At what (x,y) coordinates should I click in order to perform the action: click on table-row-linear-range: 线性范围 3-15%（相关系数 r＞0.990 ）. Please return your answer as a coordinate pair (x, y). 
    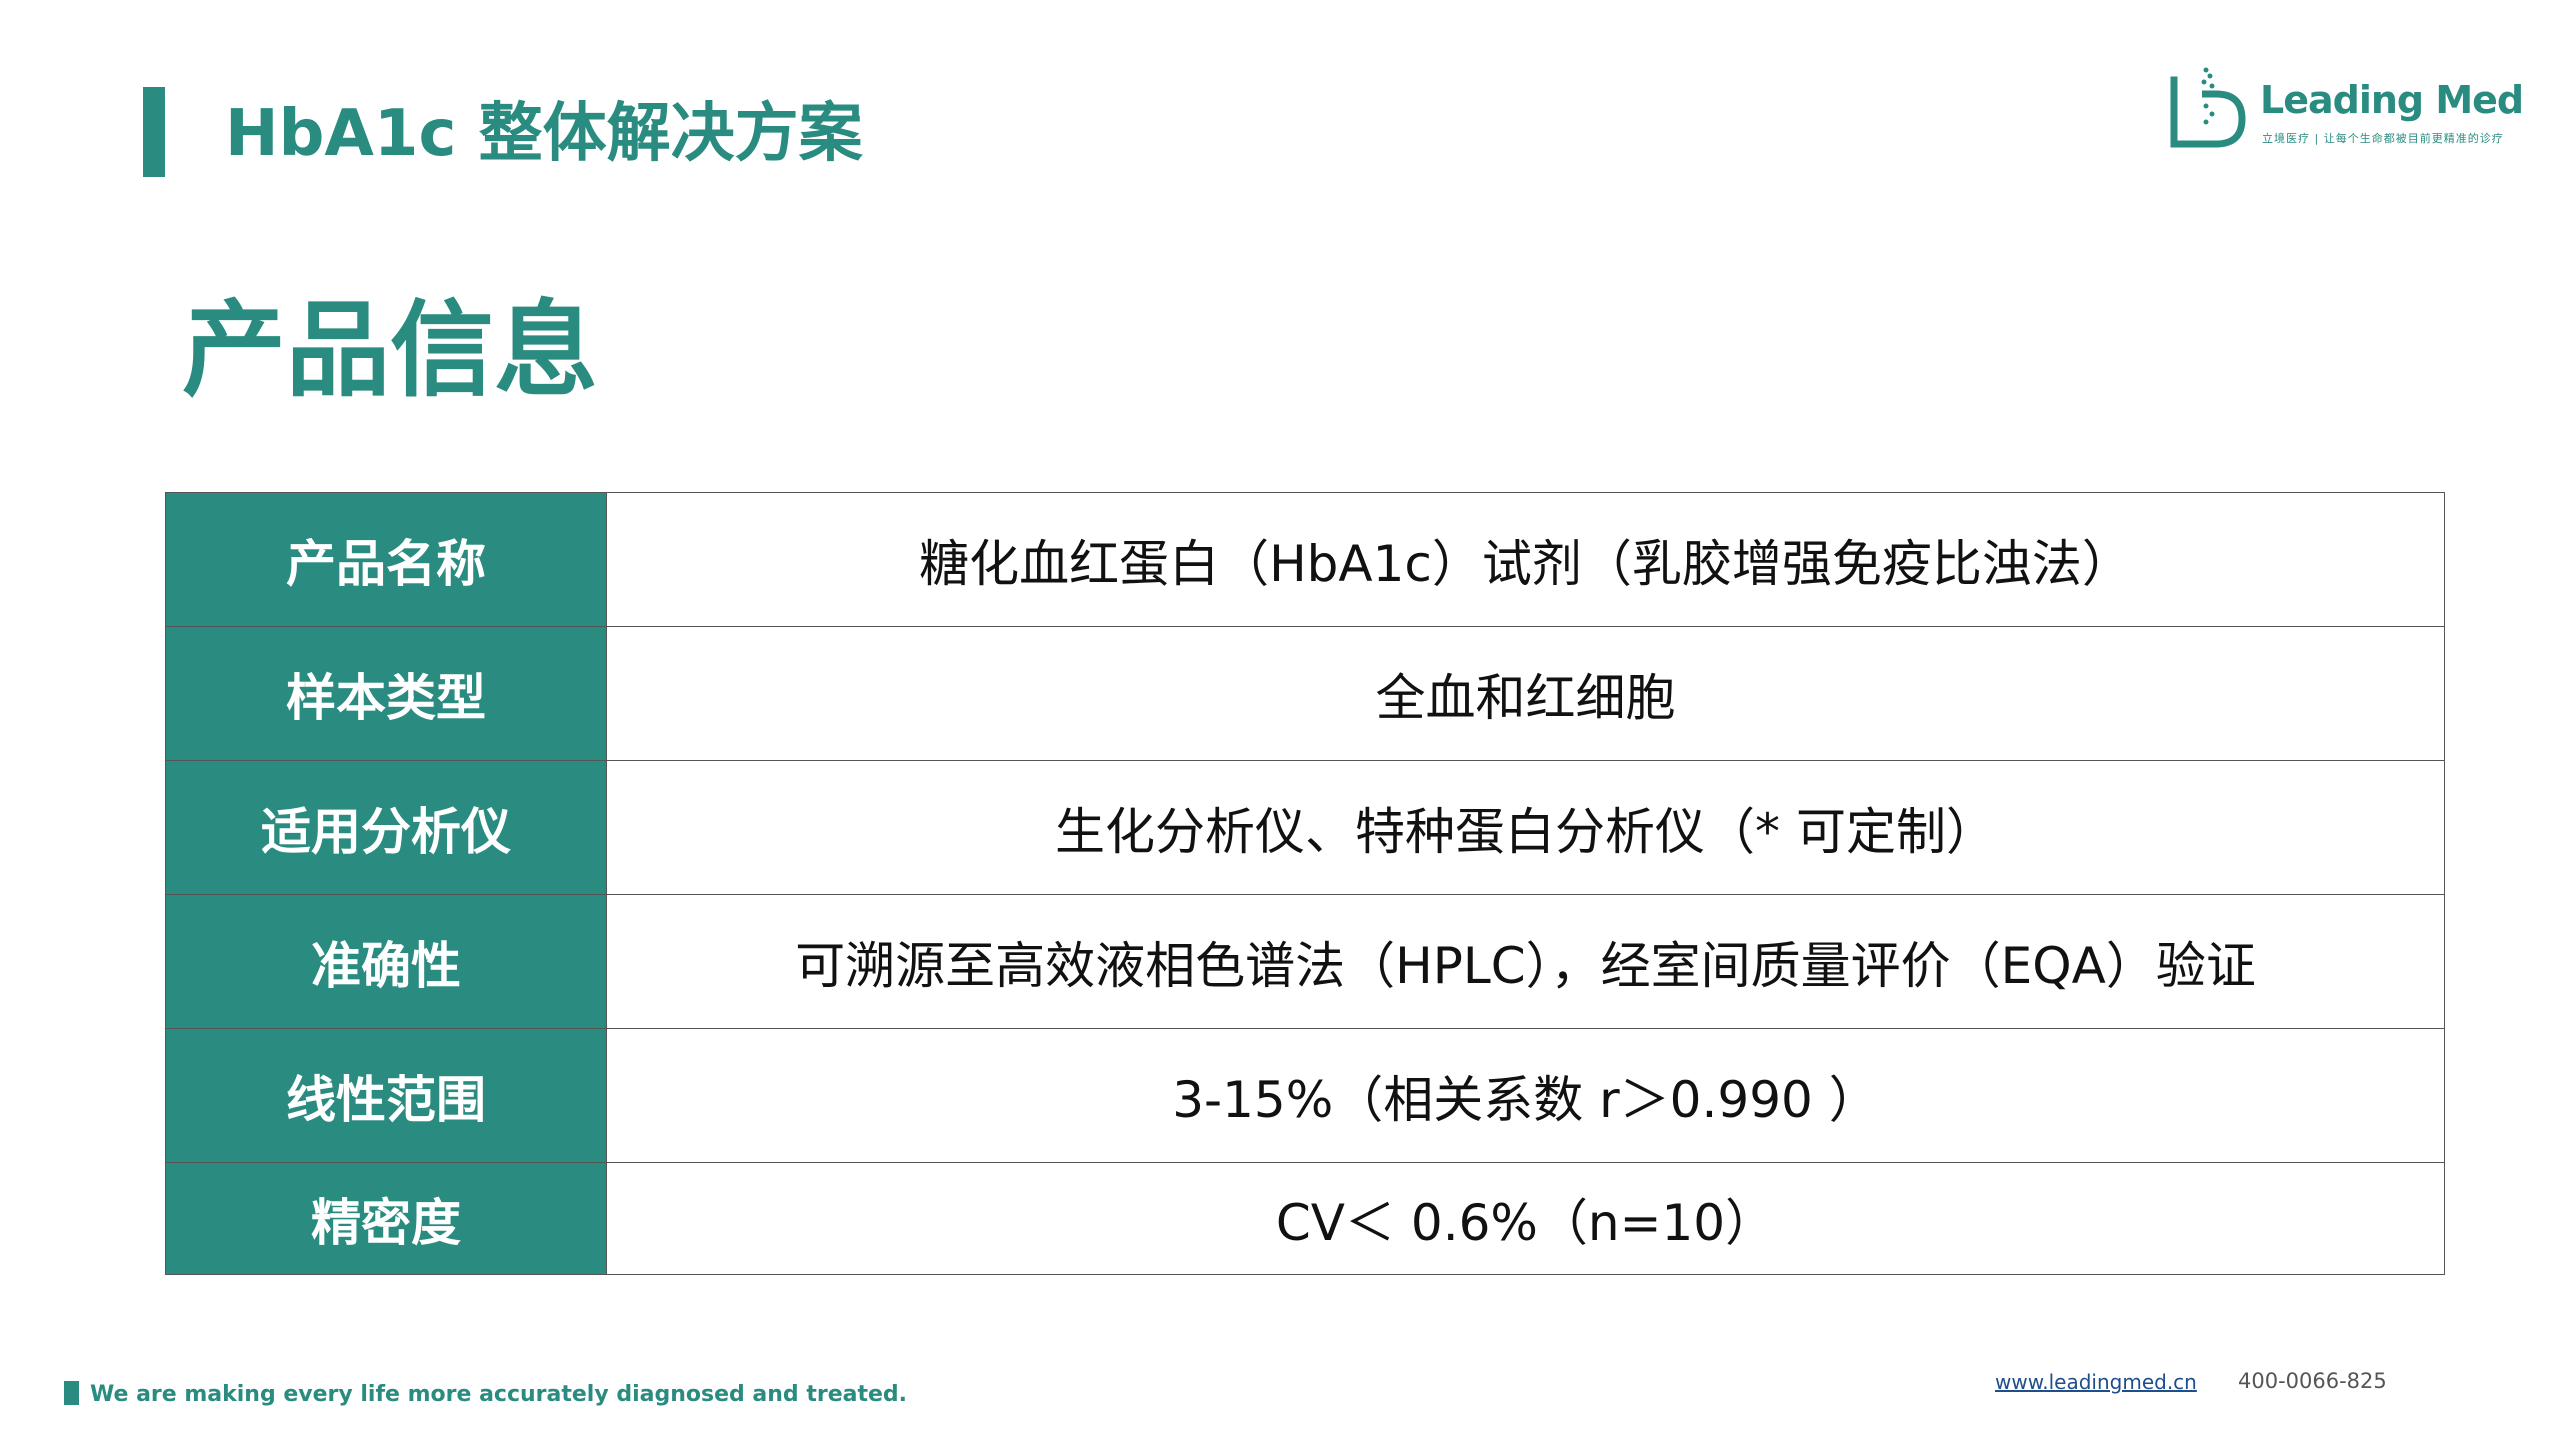
    Looking at the image, I should click on (1305, 1095).